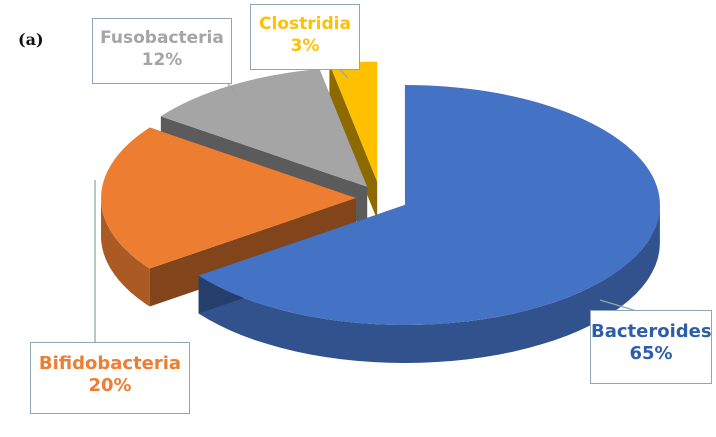 The width and height of the screenshot is (716, 437). What do you see at coordinates (305, 46) in the screenshot?
I see `value-label: 3%` at bounding box center [305, 46].